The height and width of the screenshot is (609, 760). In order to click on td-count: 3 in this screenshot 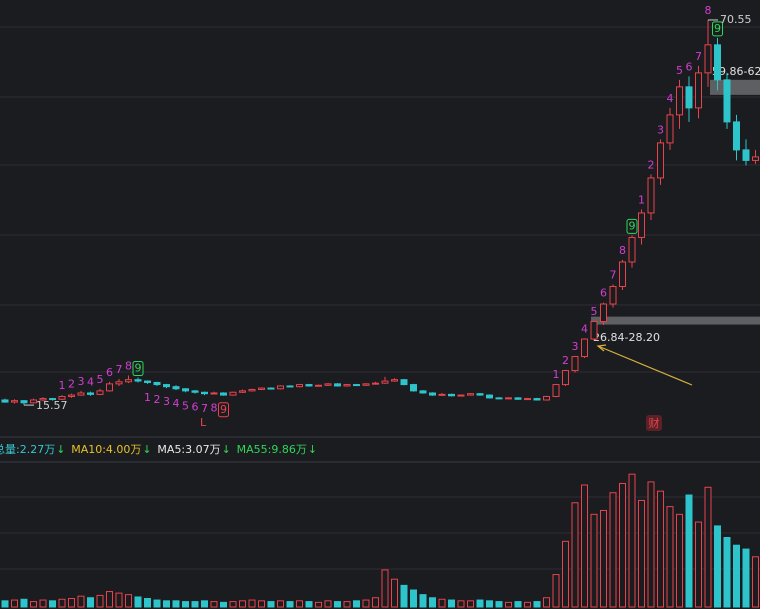, I will do `click(166, 401)`.